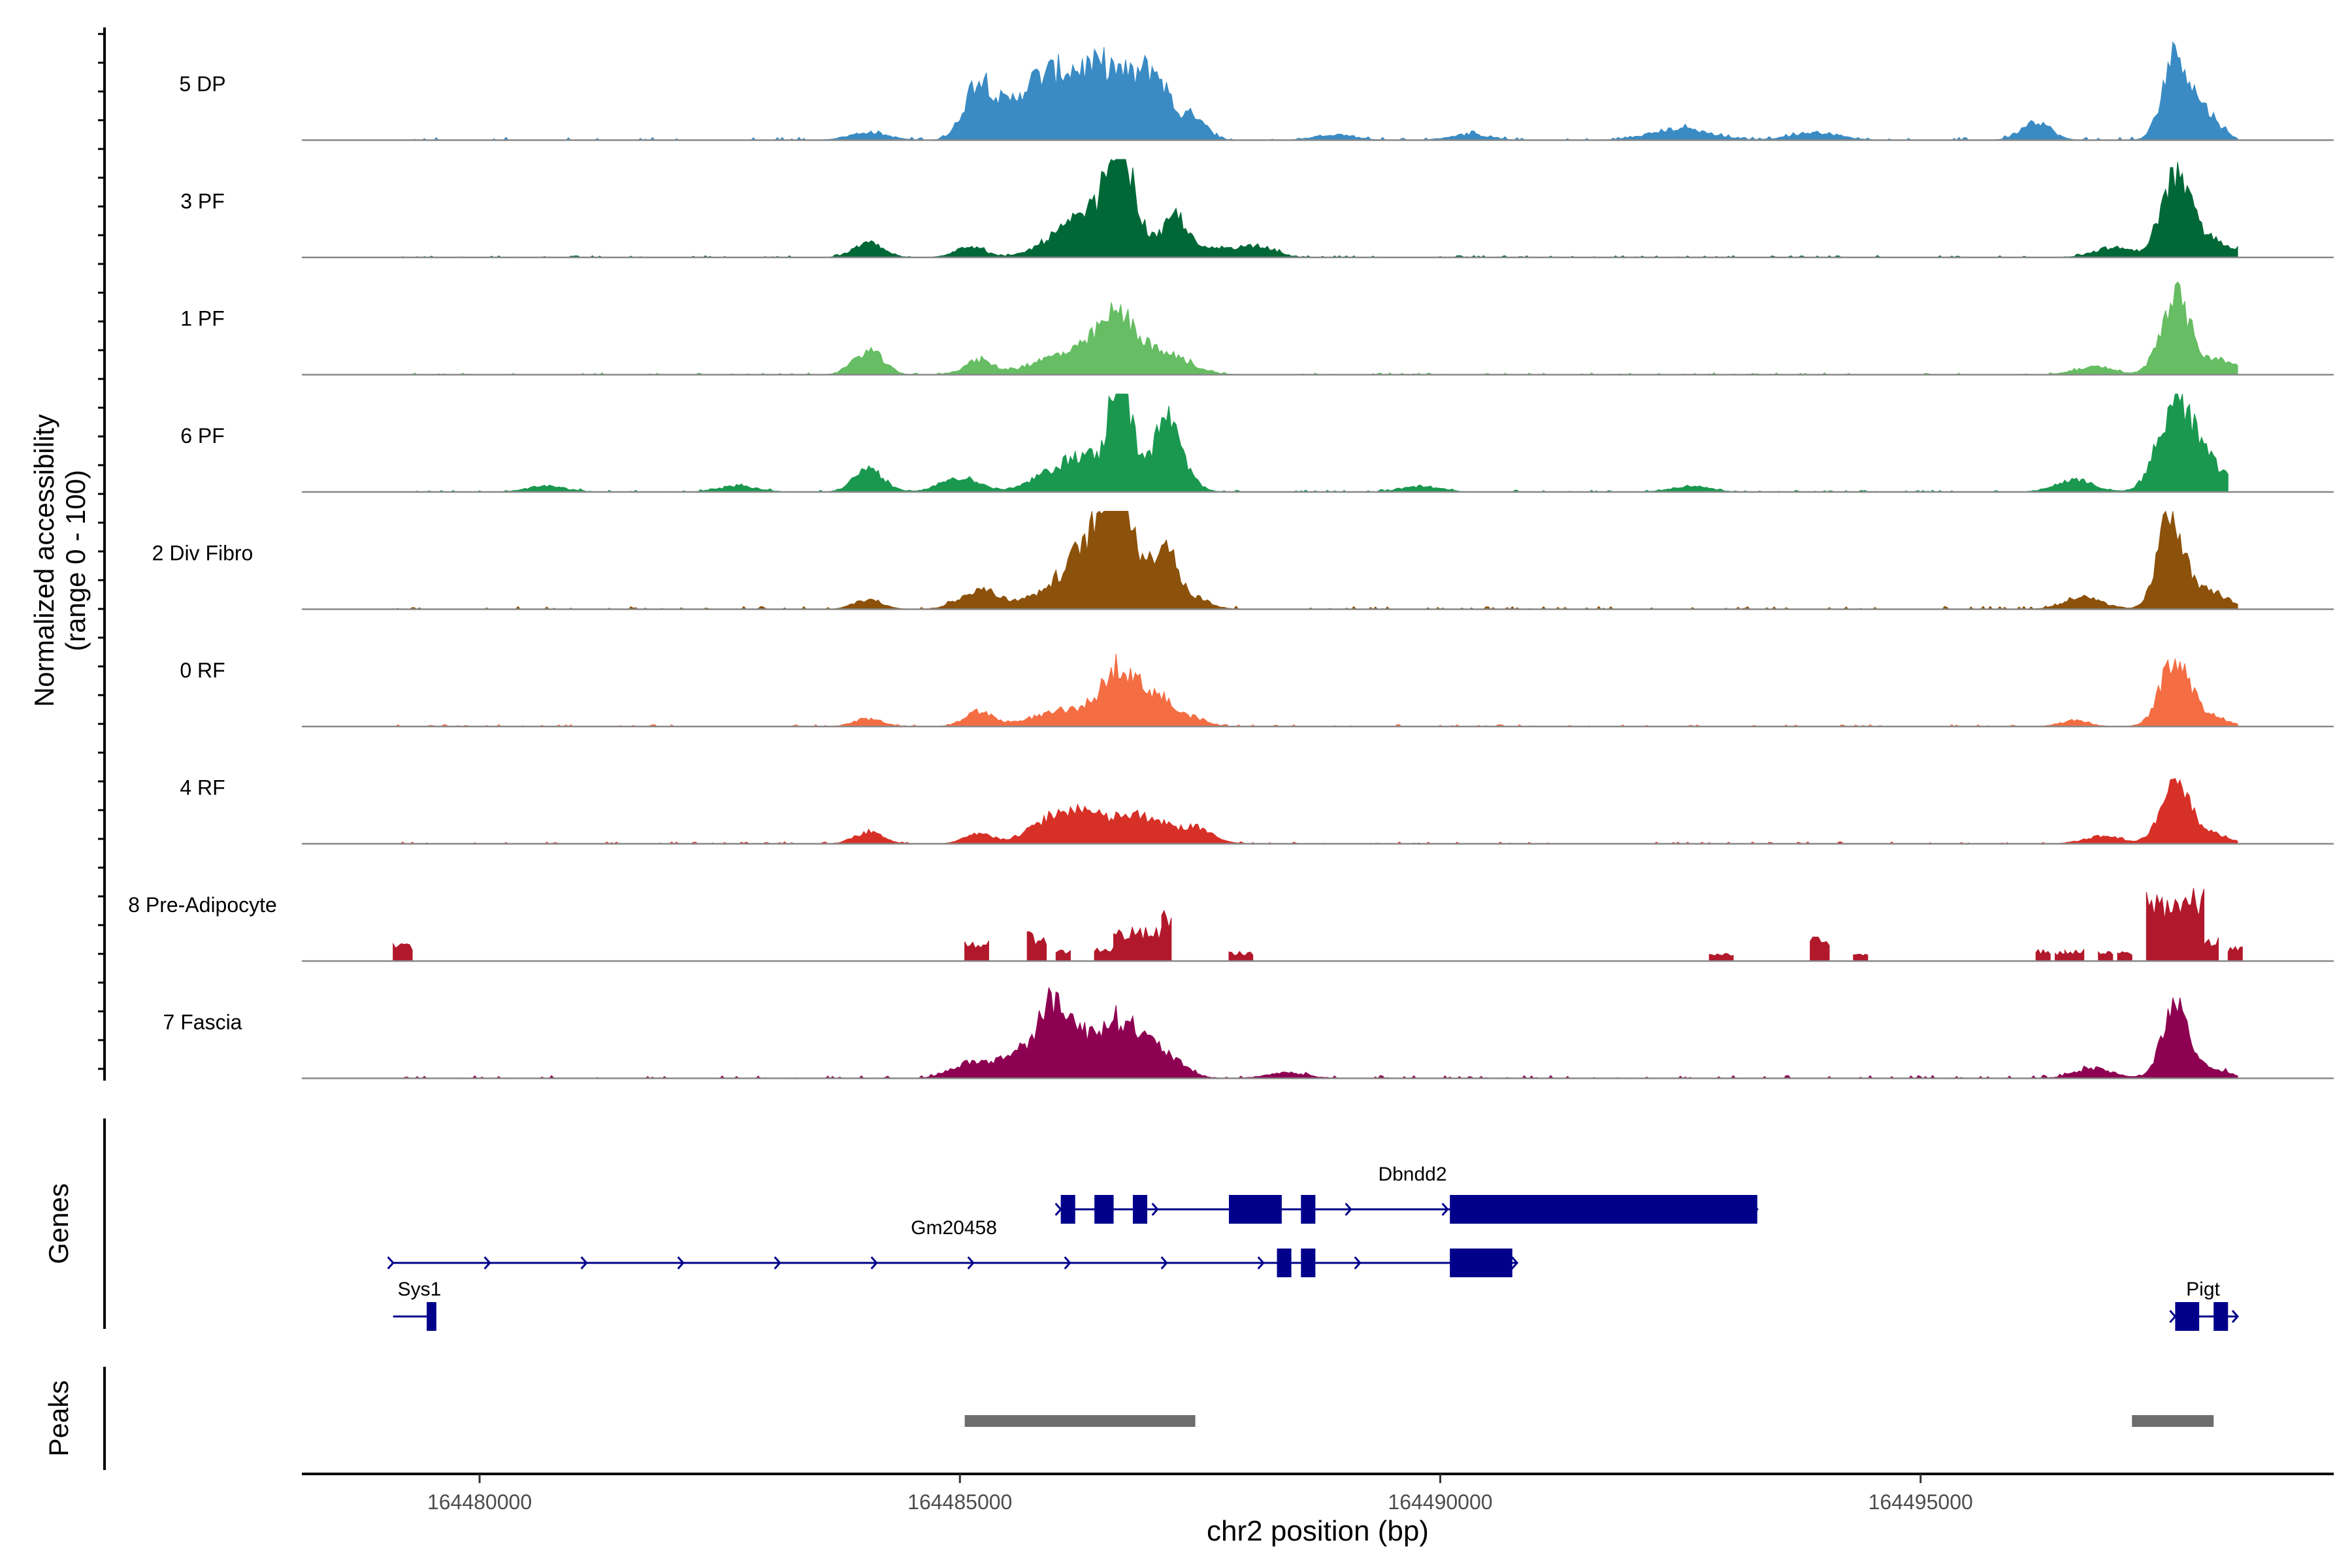  Describe the element at coordinates (953, 1247) in the screenshot. I see `gene-gm20458: Gm20458` at that location.